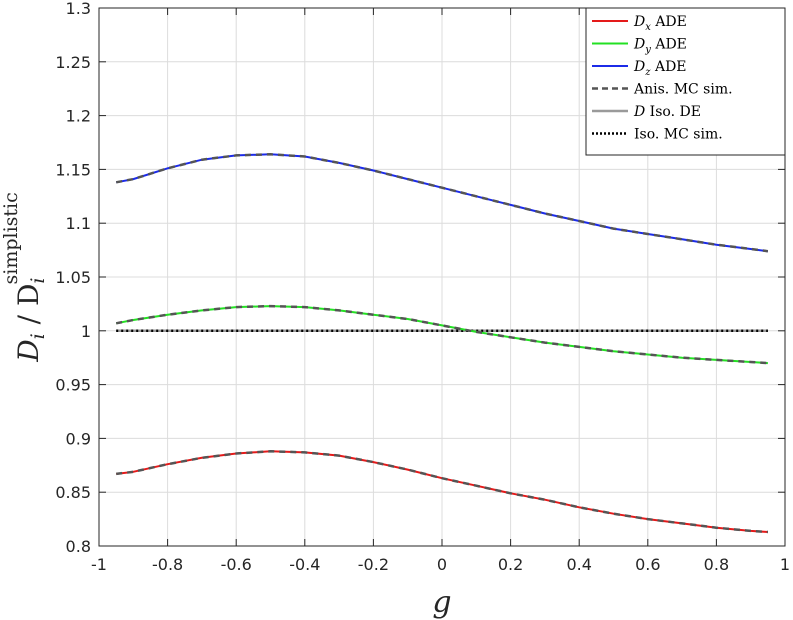 The image size is (793, 620). Describe the element at coordinates (236, 564) in the screenshot. I see `x-tick-label: -0.6` at that location.